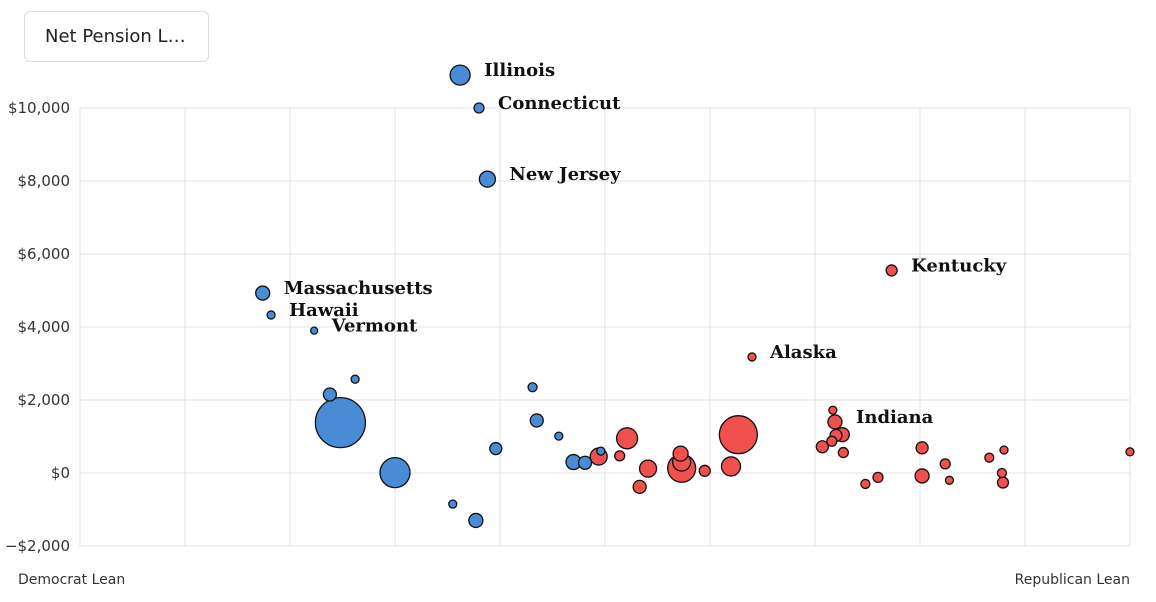 This screenshot has height=602, width=1156. I want to click on point-label-illinois: Illinois, so click(519, 70).